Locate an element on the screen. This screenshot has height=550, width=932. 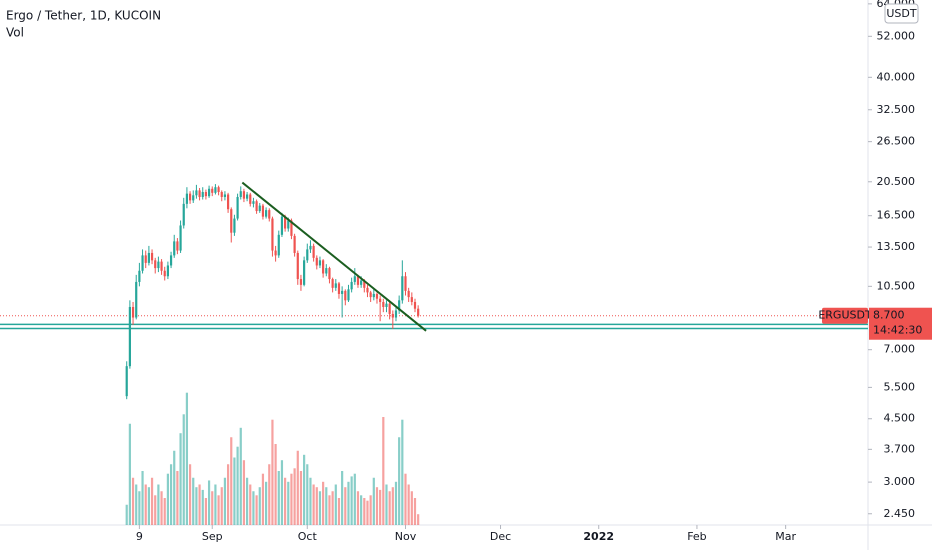
y-tick-label: 7.000 is located at coordinates (900, 349).